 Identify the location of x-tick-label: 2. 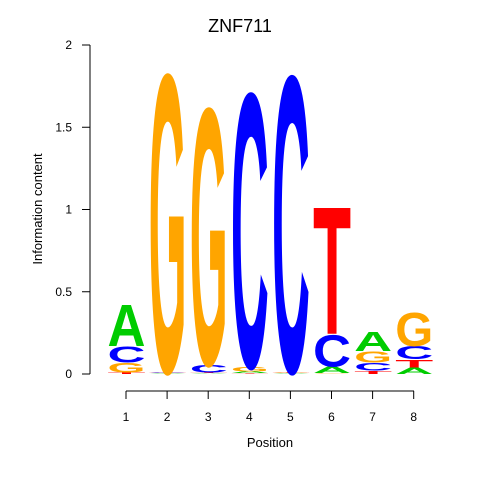
(167, 417).